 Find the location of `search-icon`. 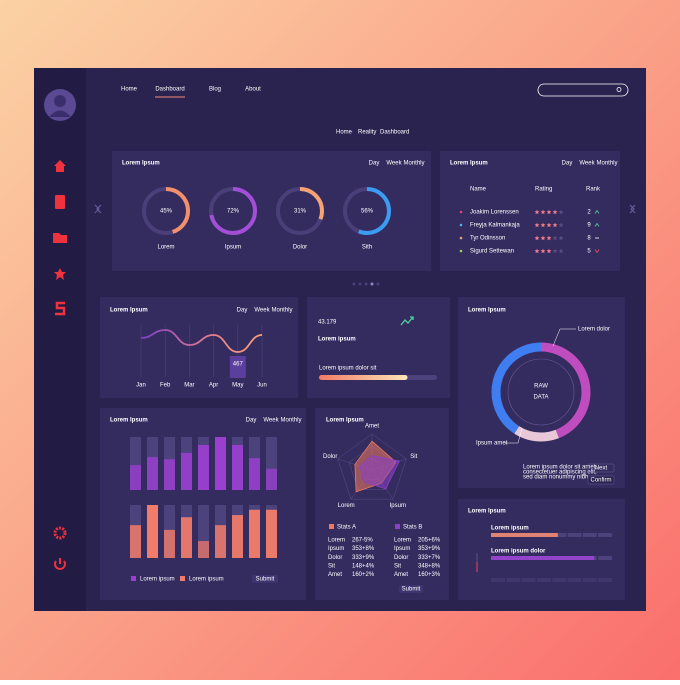

search-icon is located at coordinates (619, 89).